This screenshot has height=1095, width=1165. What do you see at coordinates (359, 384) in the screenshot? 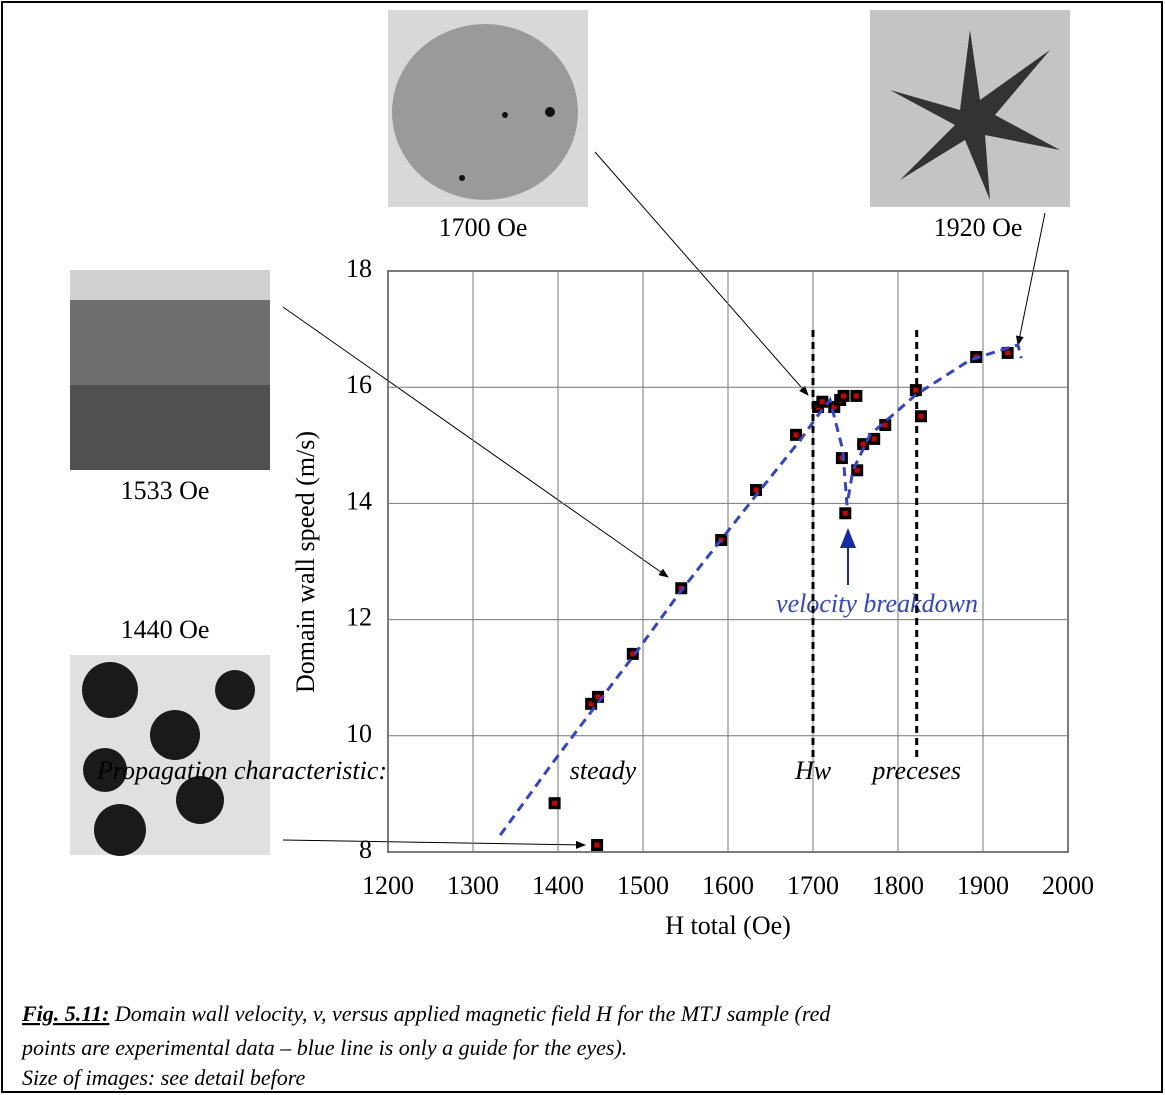
I see `y-tick-label: 16` at bounding box center [359, 384].